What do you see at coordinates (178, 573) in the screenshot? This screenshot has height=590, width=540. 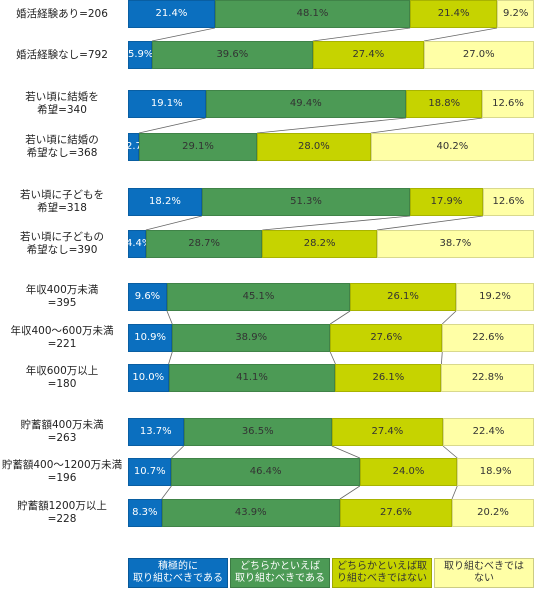 I see `legend-entry: 積極的に 取り組むべきである` at bounding box center [178, 573].